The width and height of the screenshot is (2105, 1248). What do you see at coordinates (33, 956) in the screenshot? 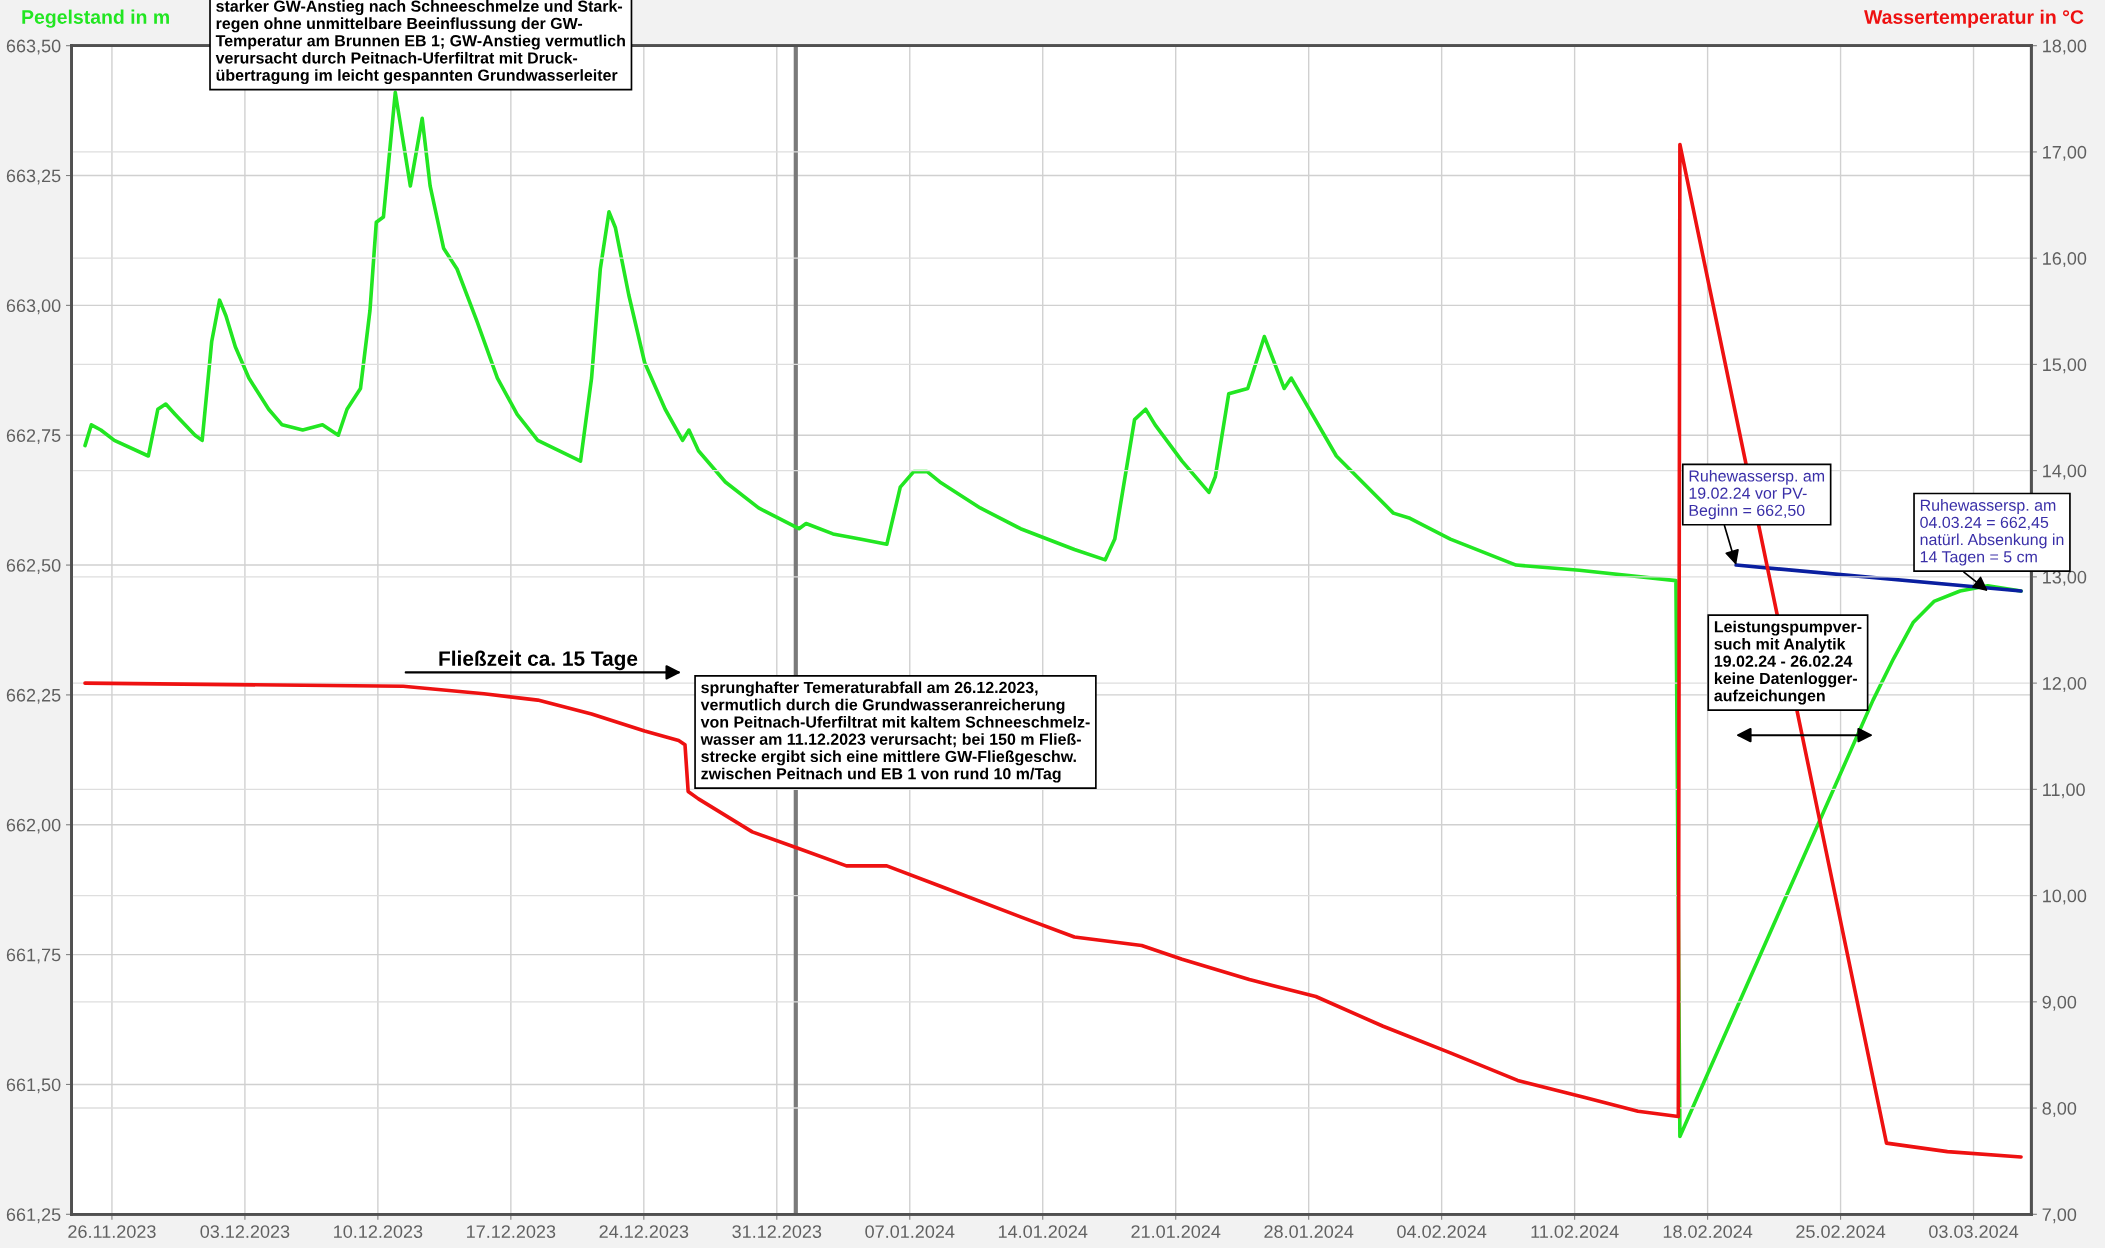
I see `y-tick-label: 661,75` at bounding box center [33, 956].